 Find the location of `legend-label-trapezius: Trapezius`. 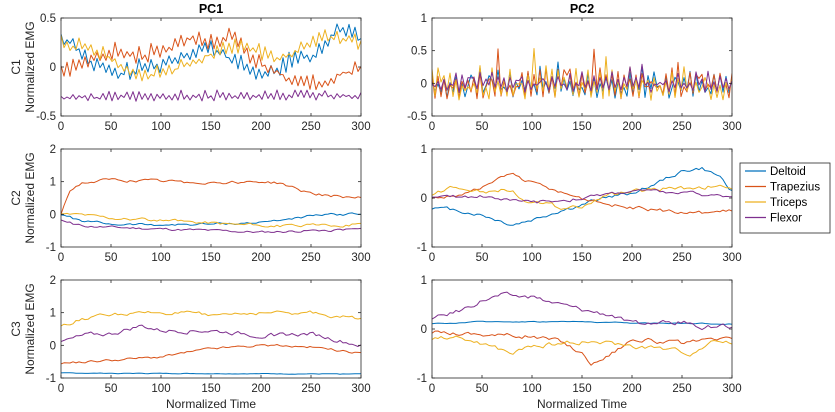

legend-label-trapezius: Trapezius is located at coordinates (795, 188).